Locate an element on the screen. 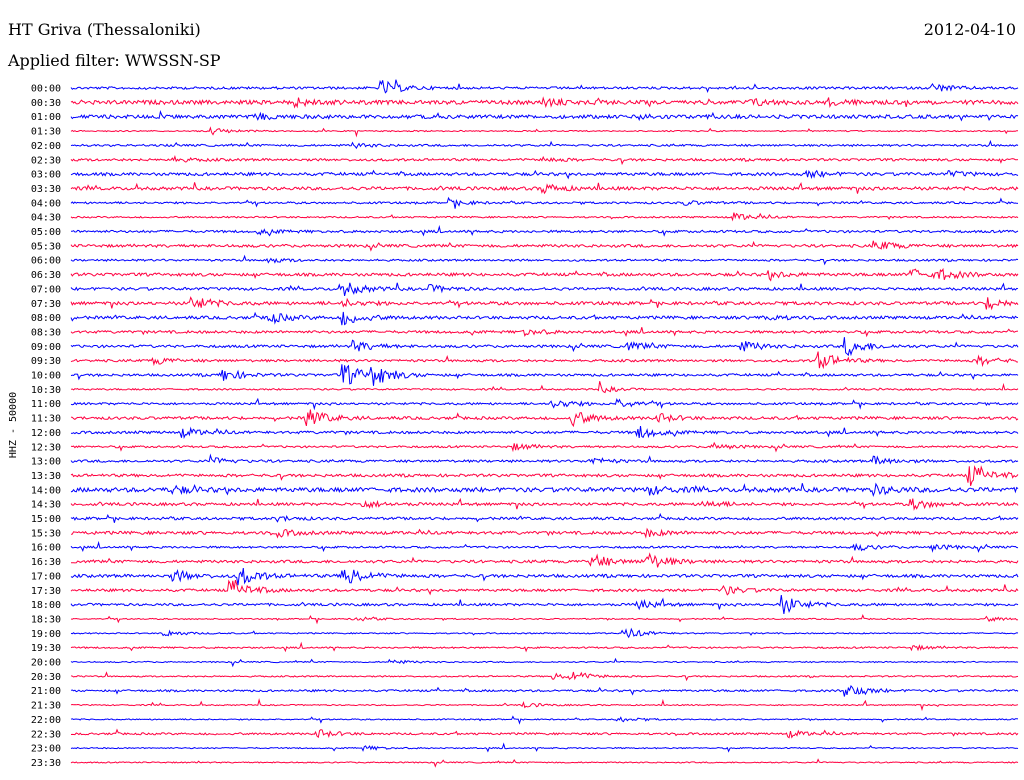 The width and height of the screenshot is (1024, 780). time-label: 14:00 is located at coordinates (46, 490).